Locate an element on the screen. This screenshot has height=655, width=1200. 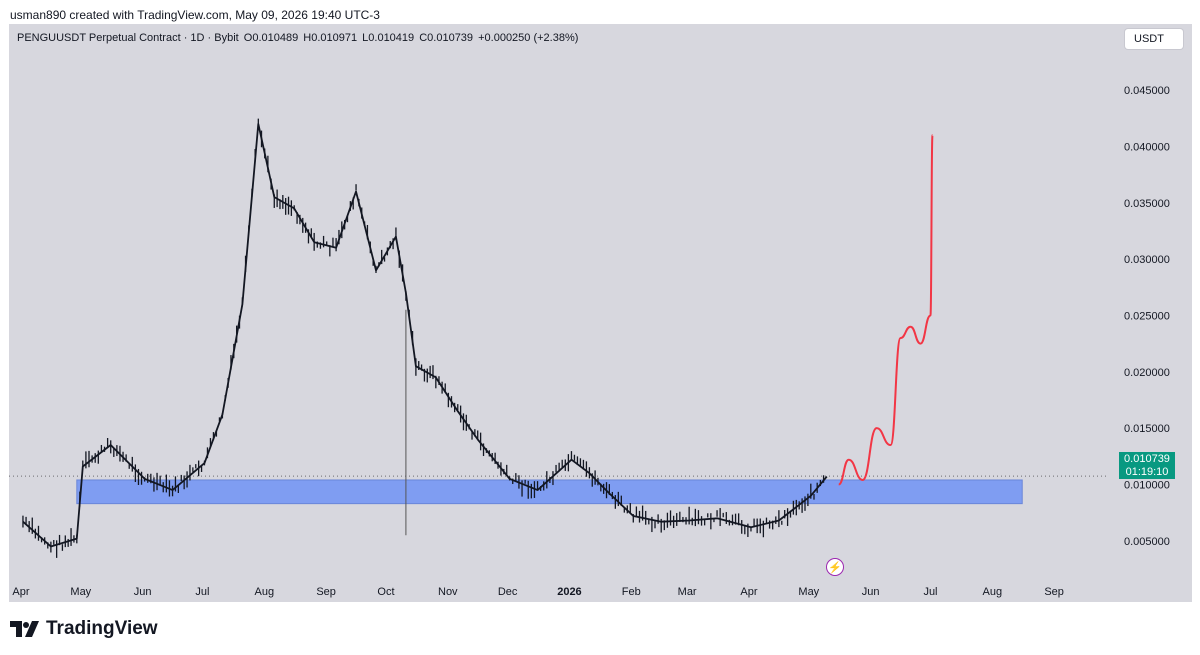
x-tick-label: Dec is located at coordinates (508, 592).